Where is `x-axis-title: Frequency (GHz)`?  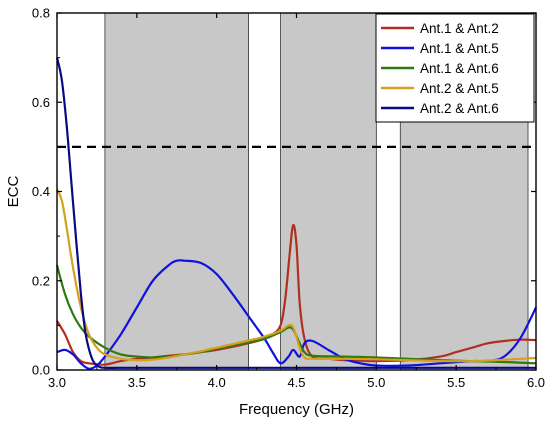
x-axis-title: Frequency (GHz) is located at coordinates (296, 409).